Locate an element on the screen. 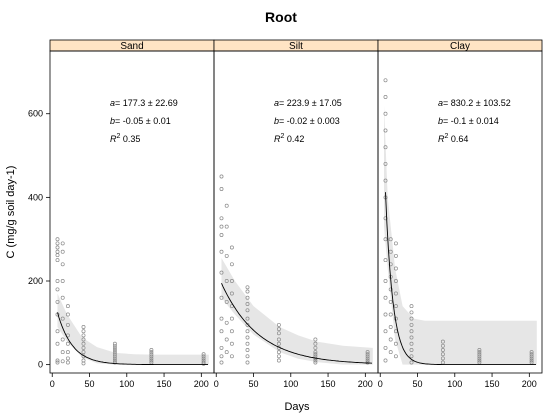 The width and height of the screenshot is (550, 417). fit-annotation-a: a= 177.3 ± 22.69 is located at coordinates (144, 103).